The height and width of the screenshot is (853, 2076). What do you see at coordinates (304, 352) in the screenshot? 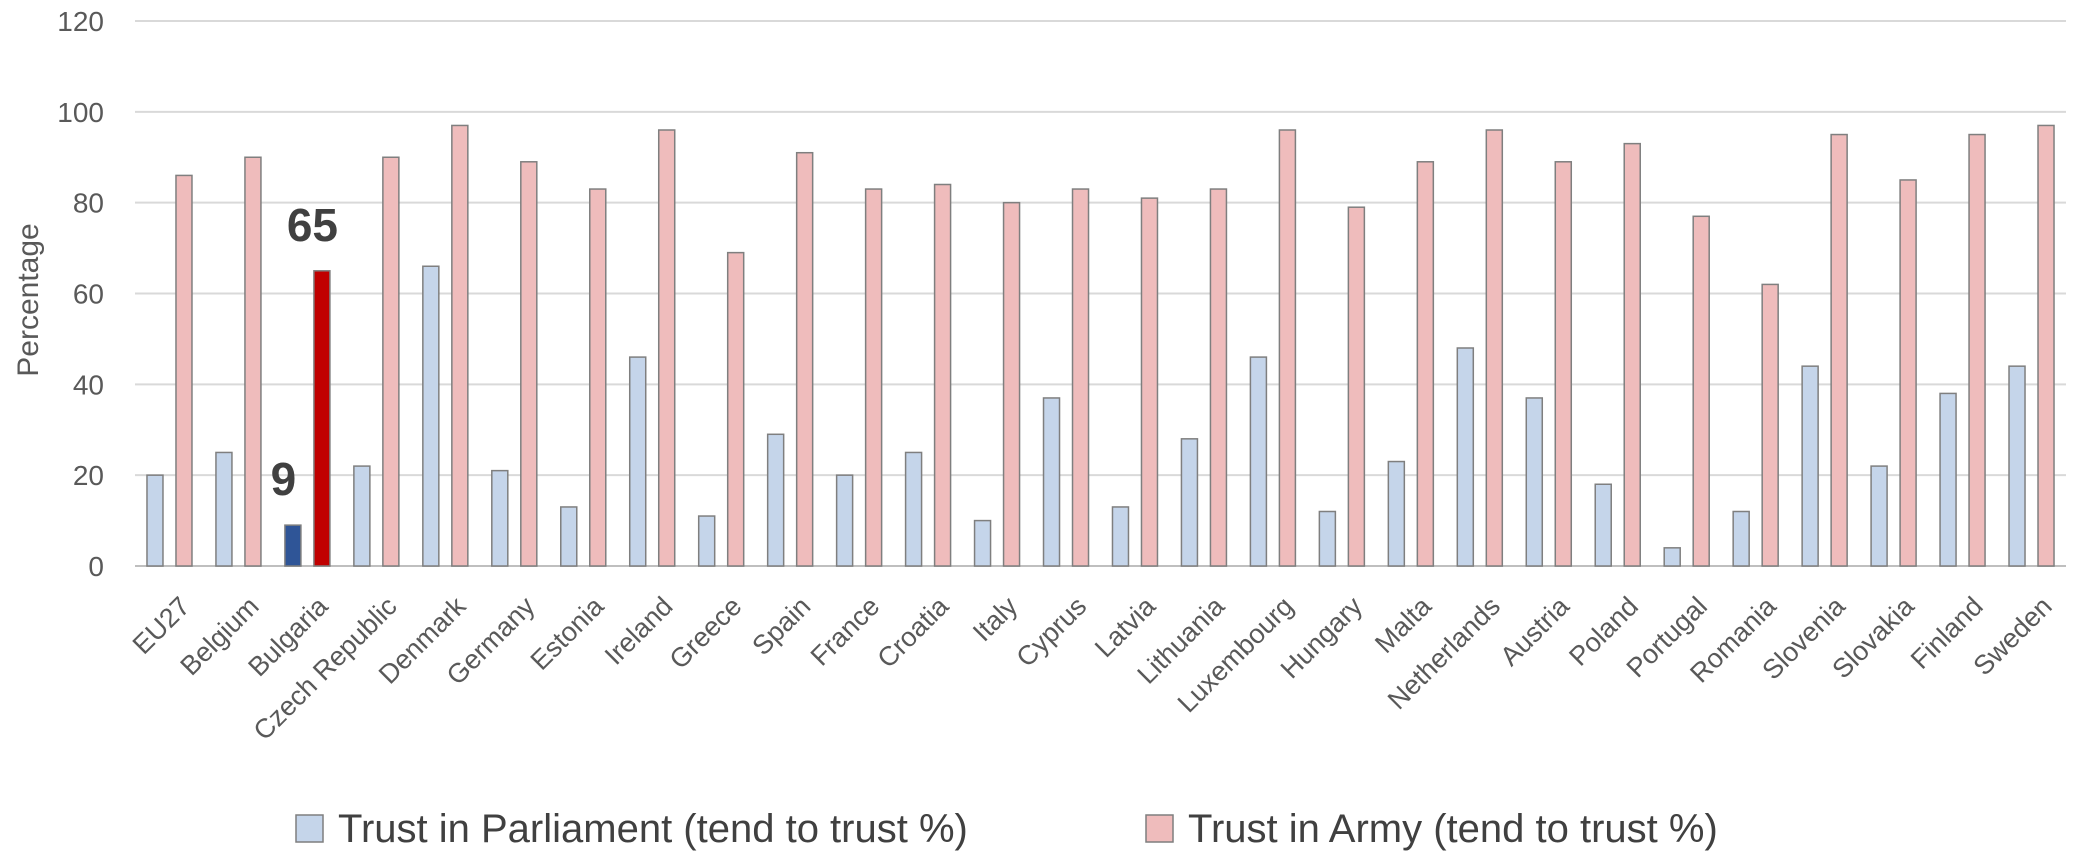
I see `highlight-labels: 9 65` at bounding box center [304, 352].